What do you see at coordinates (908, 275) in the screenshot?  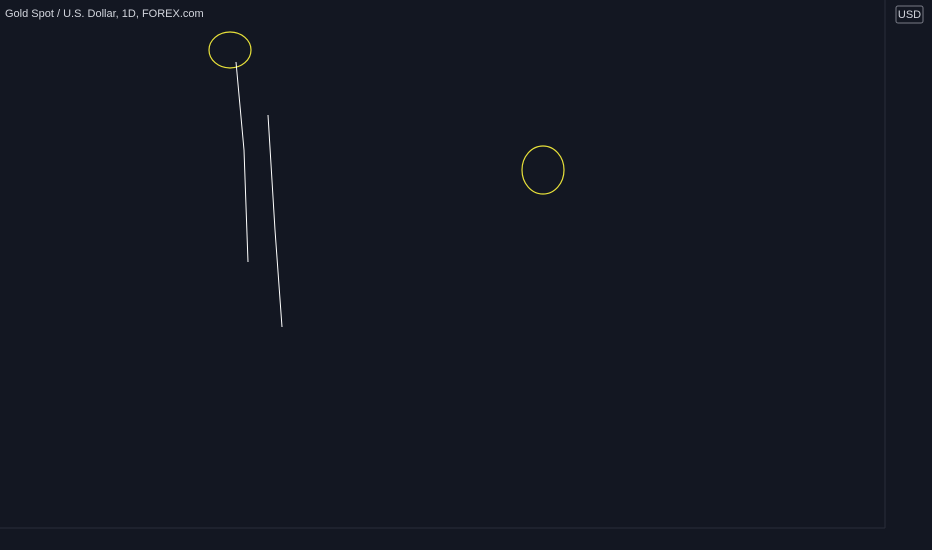 I see `price-axis` at bounding box center [908, 275].